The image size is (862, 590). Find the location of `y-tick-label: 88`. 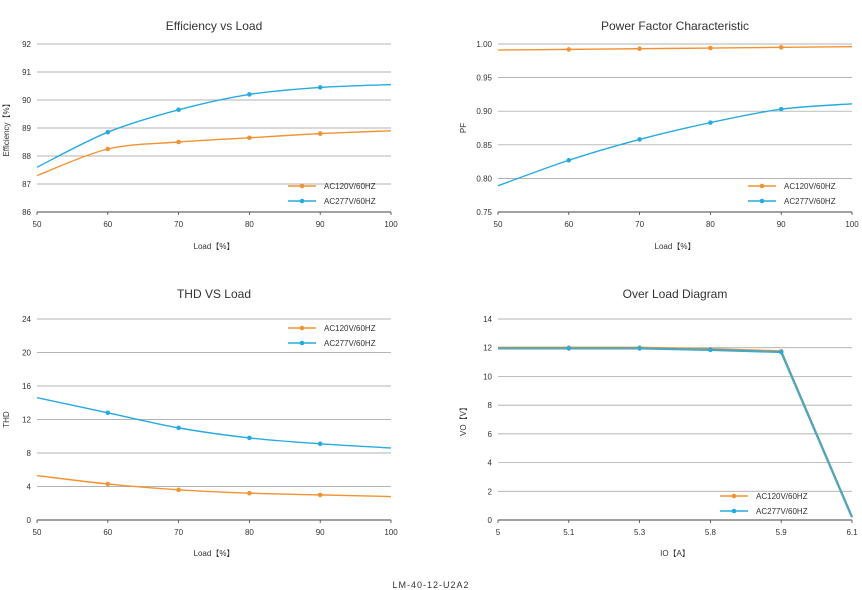

y-tick-label: 88 is located at coordinates (26, 156).